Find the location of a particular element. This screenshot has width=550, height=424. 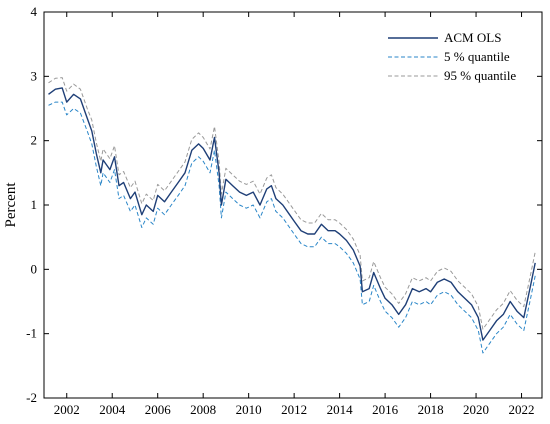

legend-label: 5 % quantile is located at coordinates (477, 56).